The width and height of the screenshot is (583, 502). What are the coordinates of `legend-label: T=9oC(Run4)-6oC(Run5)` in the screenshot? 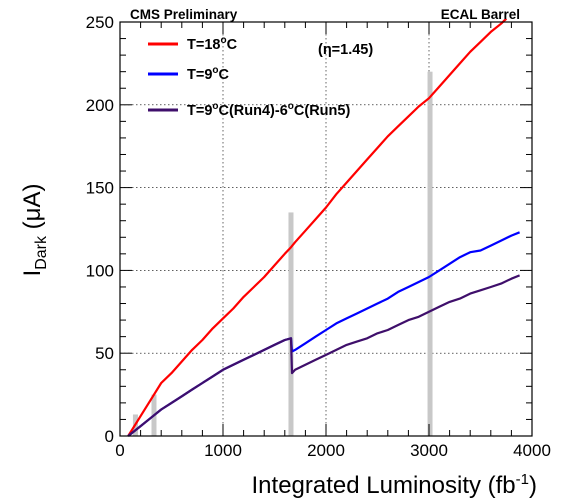 It's located at (268, 110).